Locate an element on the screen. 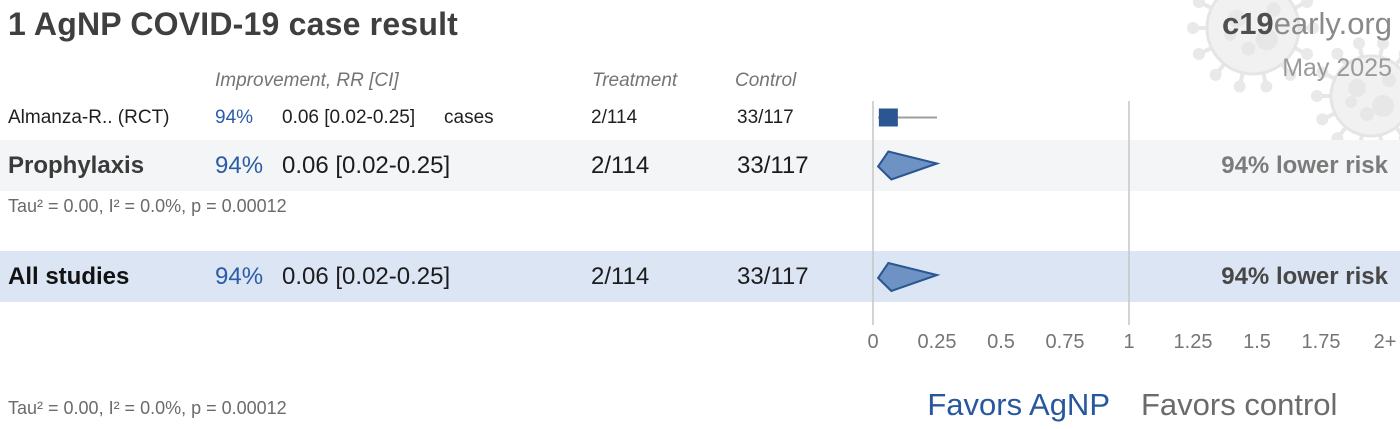 This screenshot has width=1400, height=429. prophylaxis-heterogeneity-stats: Tau² = 0.00, I² = 0.0%, p = 0.00012 is located at coordinates (147, 206).